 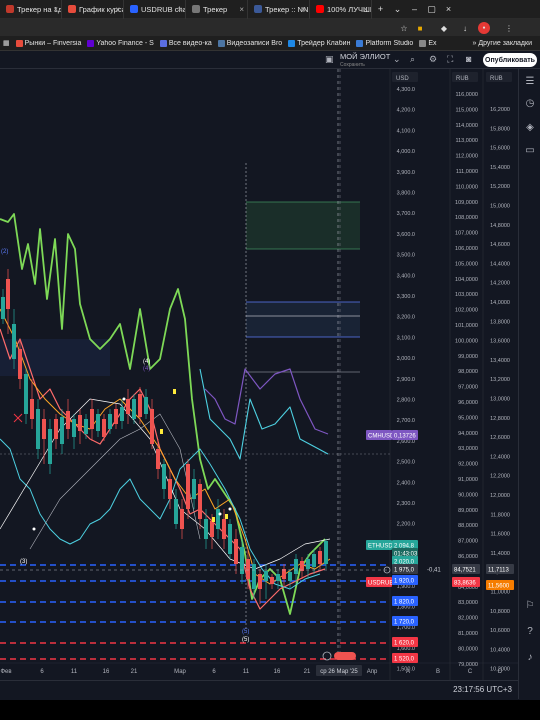 I want to click on bookmark-item: Platform Studio, so click(x=384, y=43).